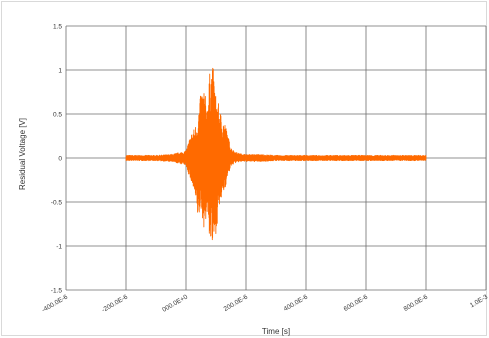 This screenshot has height=338, width=489. What do you see at coordinates (57, 27) in the screenshot?
I see `y-tick-label: 1.5` at bounding box center [57, 27].